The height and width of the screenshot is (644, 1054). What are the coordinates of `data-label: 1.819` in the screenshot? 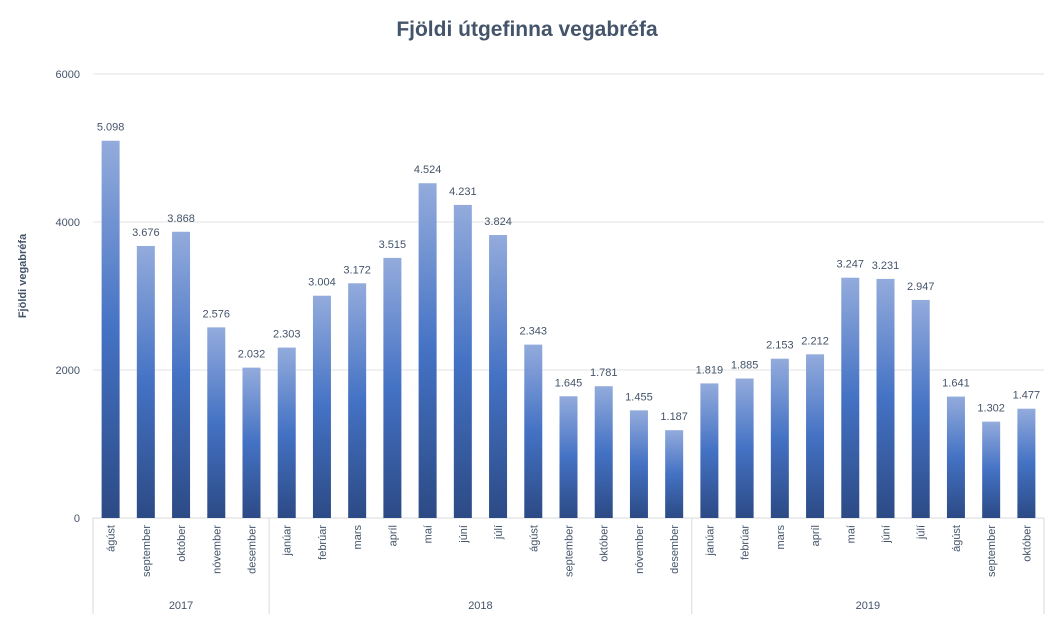 It's located at (710, 370).